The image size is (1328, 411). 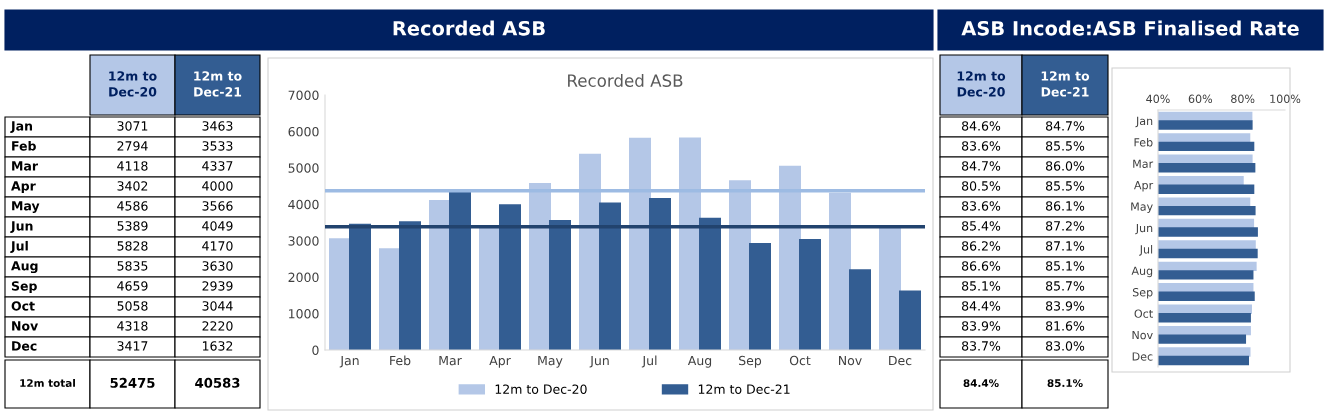 What do you see at coordinates (900, 360) in the screenshot?
I see `x-tick-label: Dec` at bounding box center [900, 360].